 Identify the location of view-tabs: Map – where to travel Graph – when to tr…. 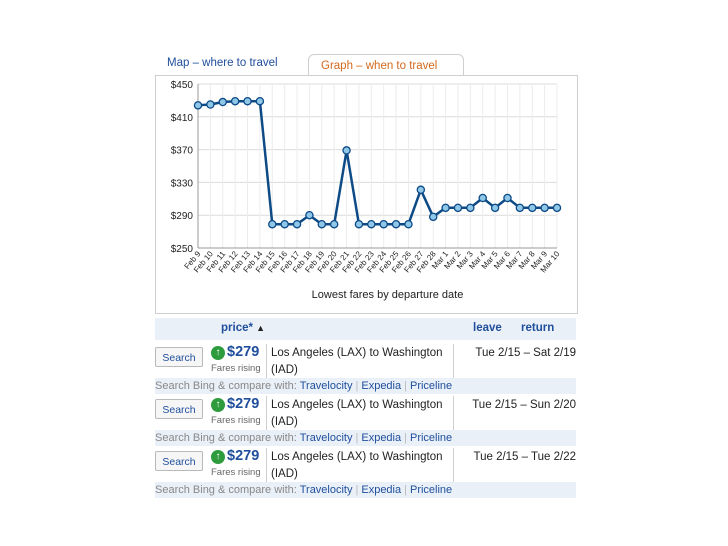
(365, 63).